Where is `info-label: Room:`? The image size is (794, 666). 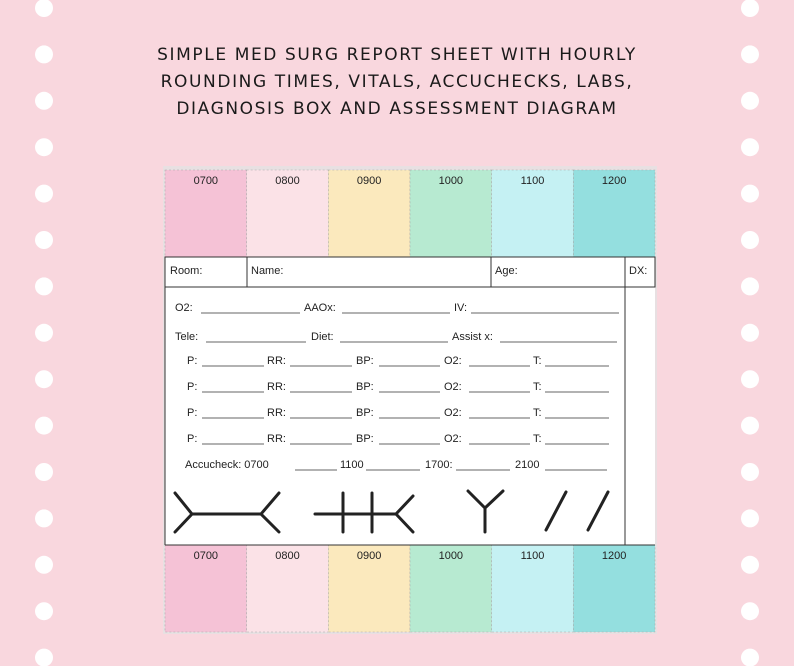 info-label: Room: is located at coordinates (186, 271).